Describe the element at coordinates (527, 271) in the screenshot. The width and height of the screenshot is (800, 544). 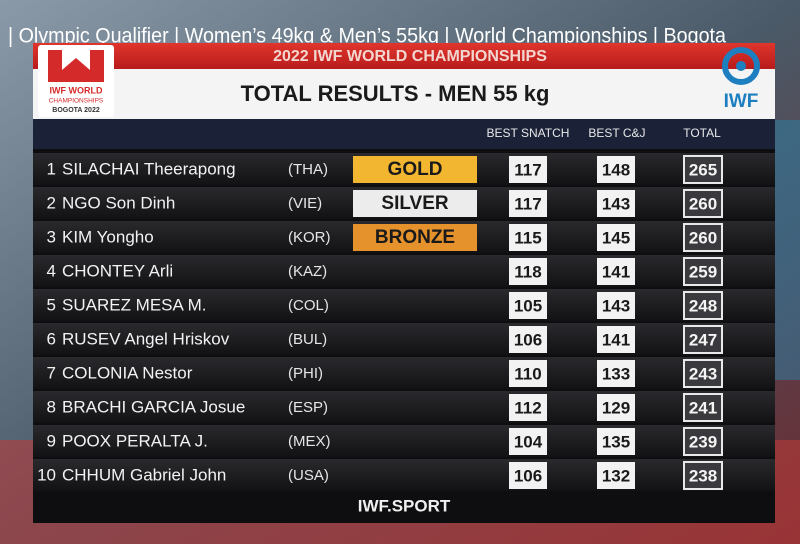
I see `score: 118` at that location.